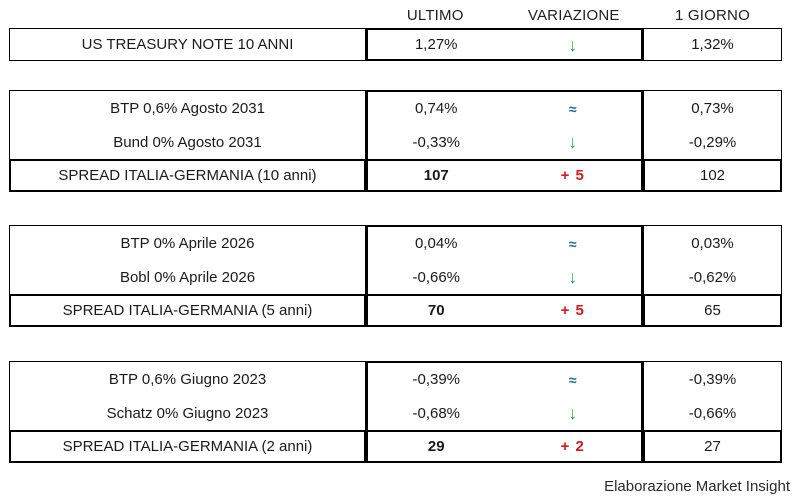 The width and height of the screenshot is (794, 499). Describe the element at coordinates (436, 380) in the screenshot. I see `ultimo-value: -0,39%` at that location.